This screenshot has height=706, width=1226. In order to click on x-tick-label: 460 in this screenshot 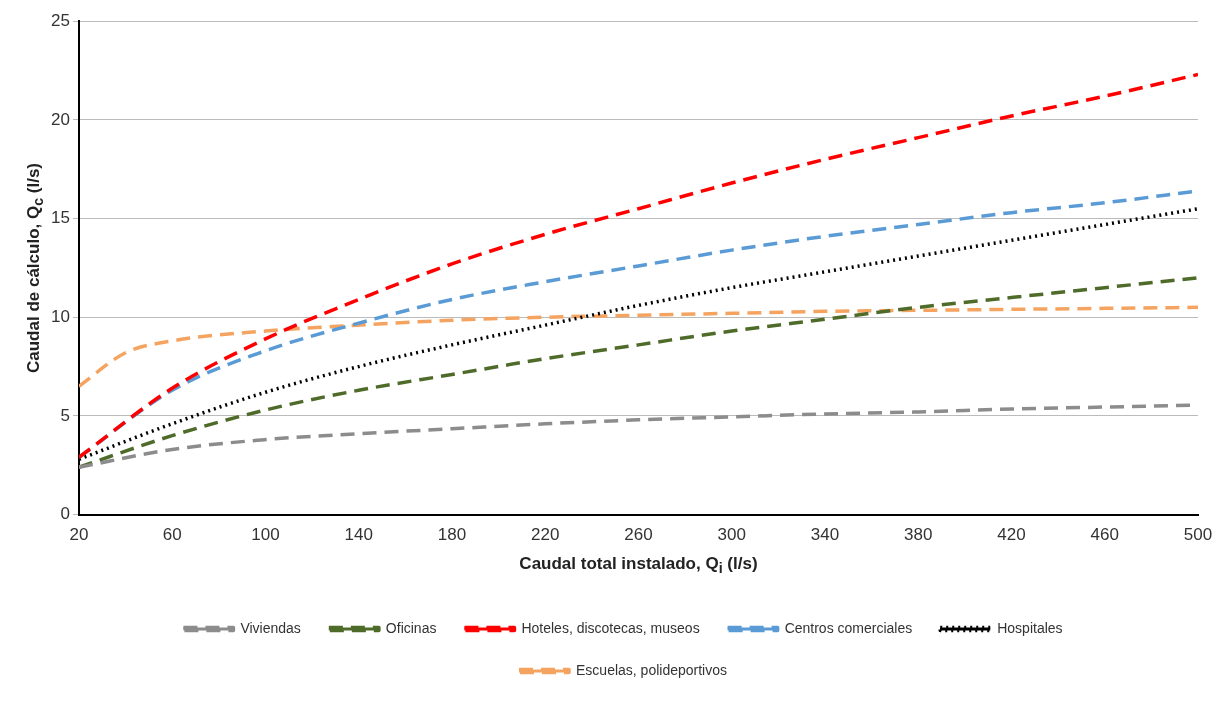, I will do `click(1104, 535)`.